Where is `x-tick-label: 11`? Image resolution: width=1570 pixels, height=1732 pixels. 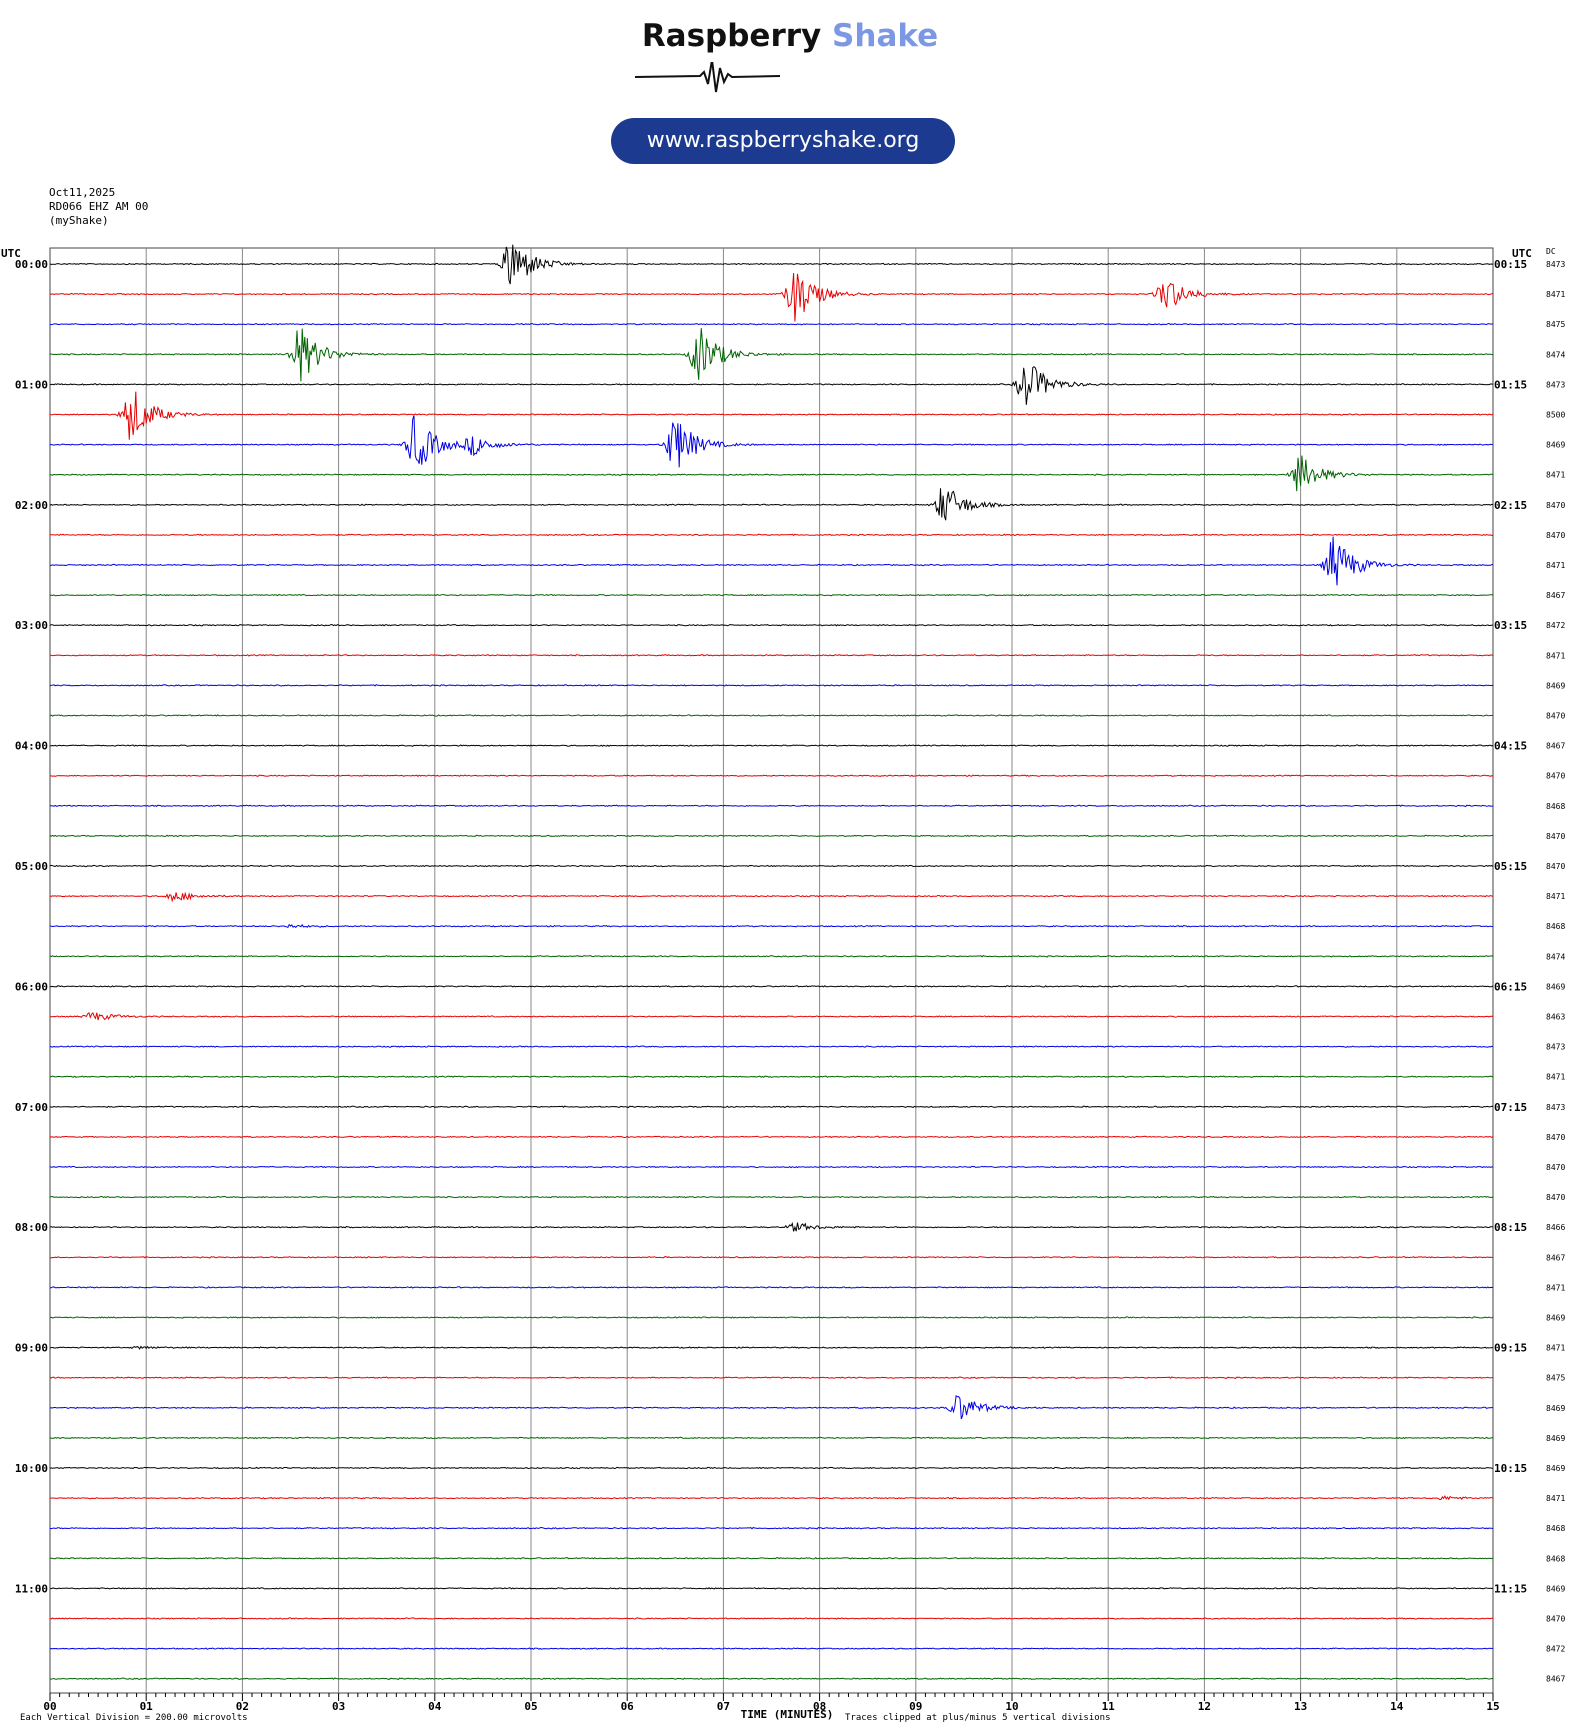
x-tick-label: 11 is located at coordinates (1109, 1706).